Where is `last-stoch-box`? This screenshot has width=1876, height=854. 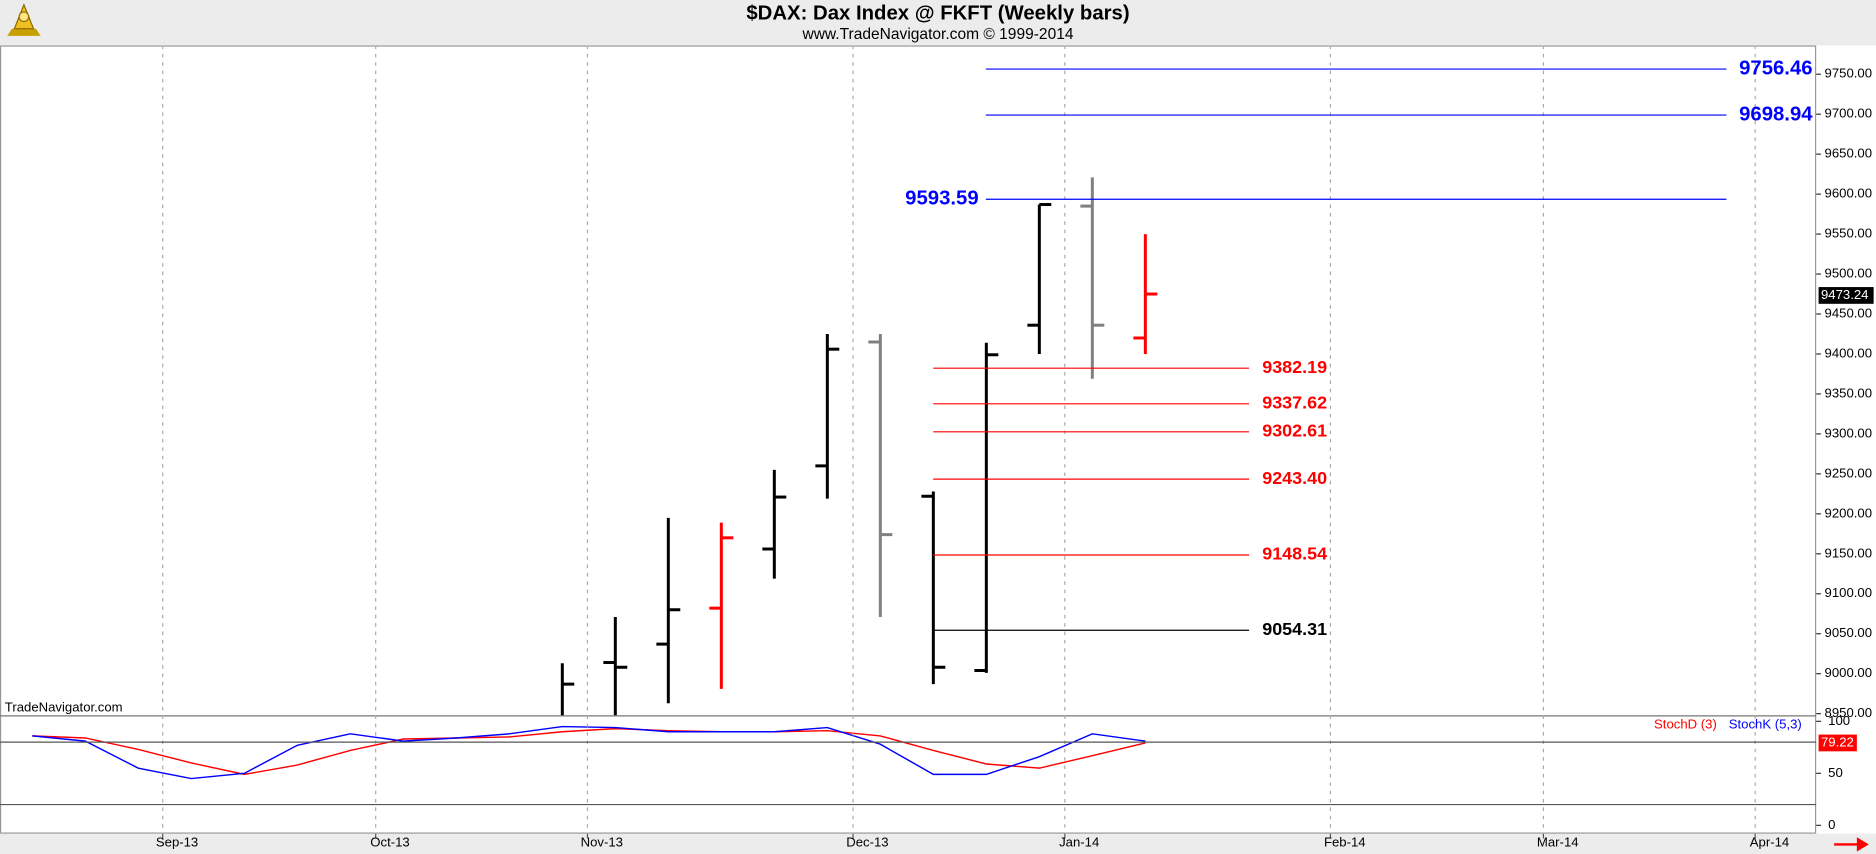 last-stoch-box is located at coordinates (1837, 743).